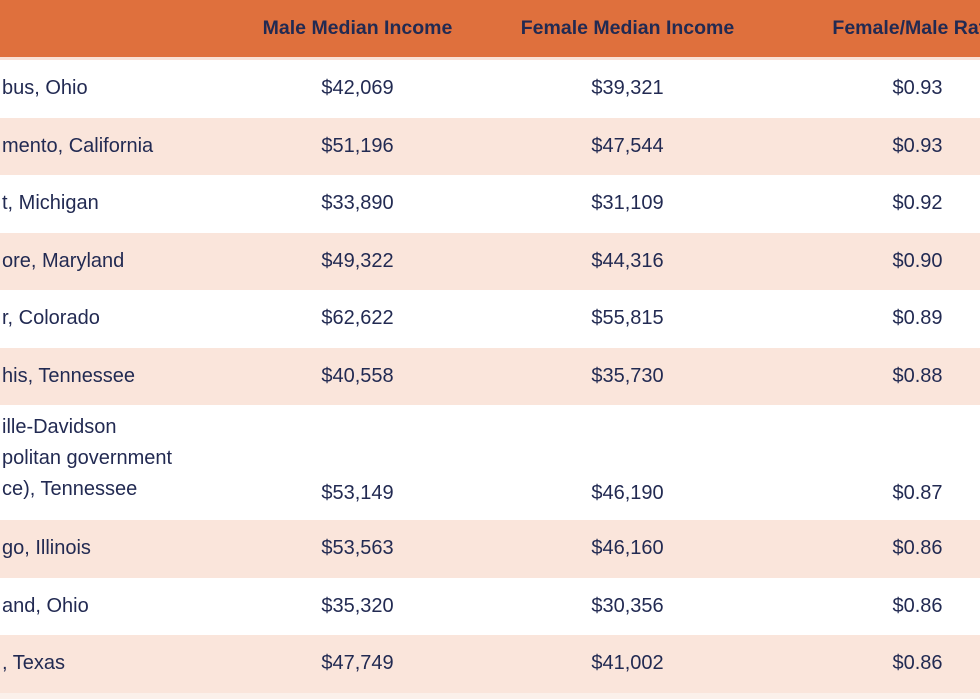 The height and width of the screenshot is (699, 980). I want to click on female-income-cell: $47,544, so click(627, 145).